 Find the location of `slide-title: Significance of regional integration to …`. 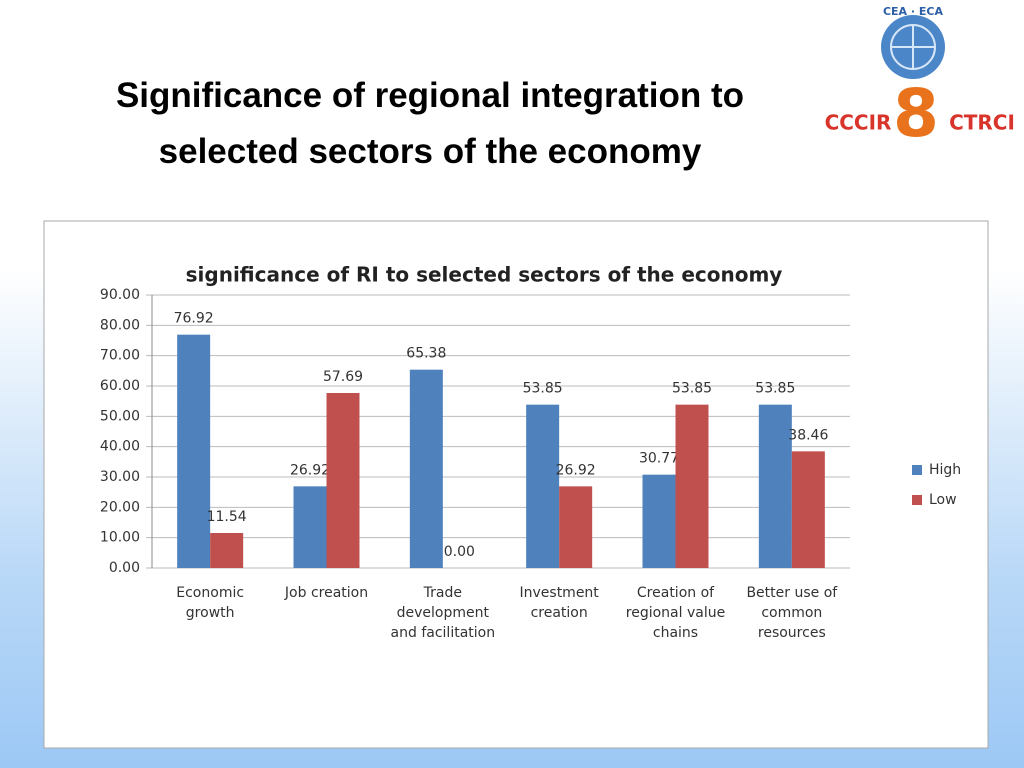

slide-title: Significance of regional integration to … is located at coordinates (430, 123).